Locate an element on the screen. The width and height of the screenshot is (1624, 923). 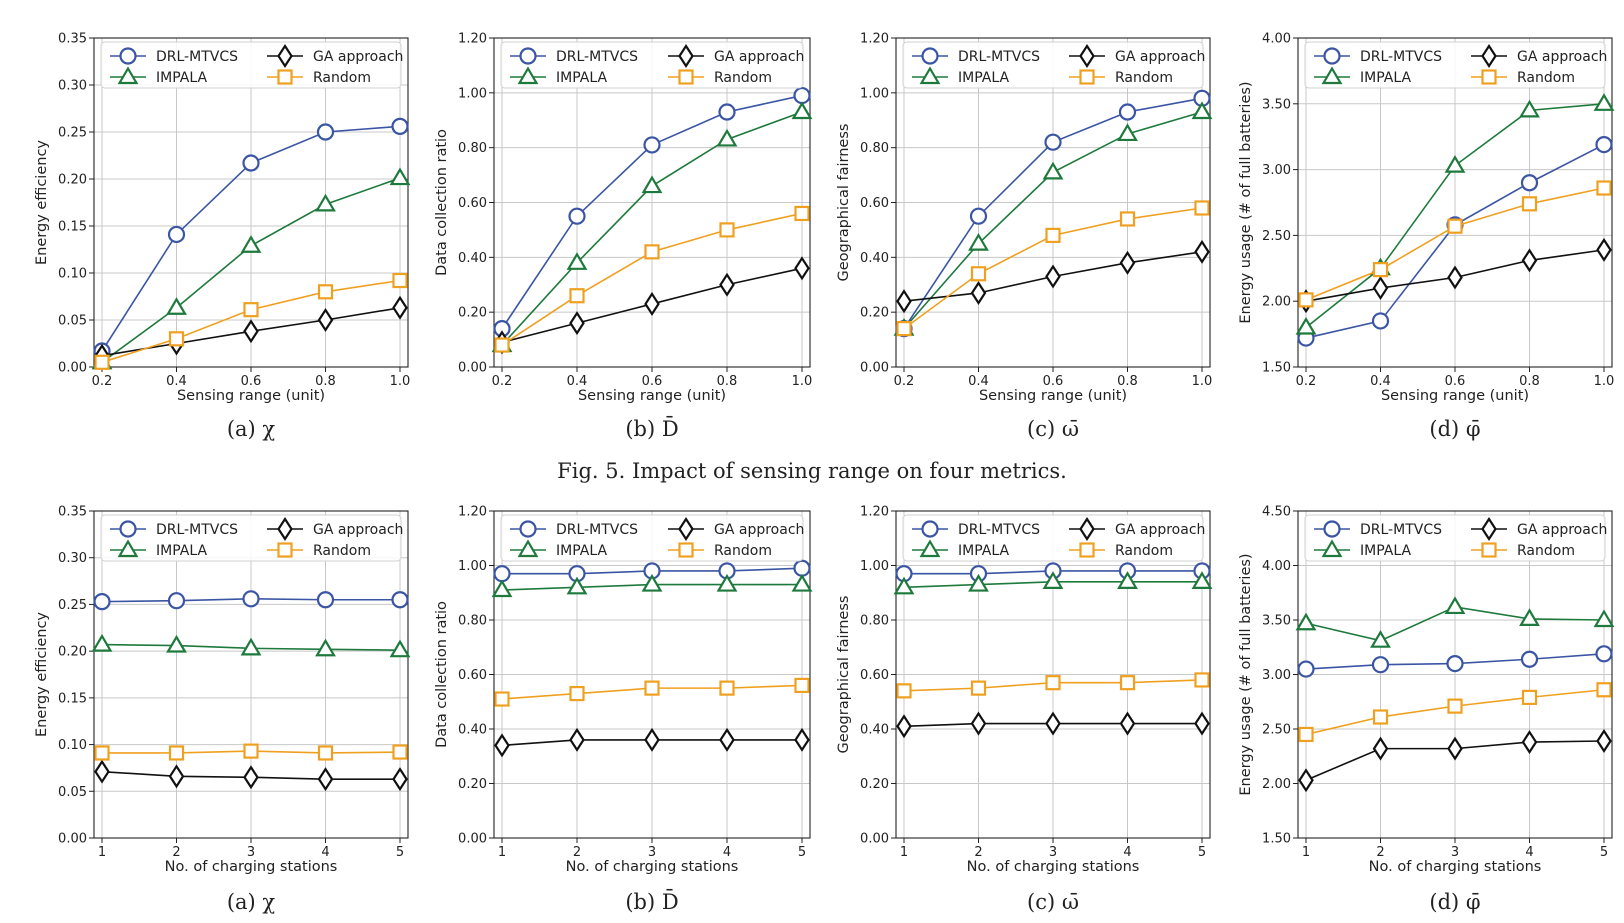
x-axis-label: No. of charging stations is located at coordinates (251, 867).